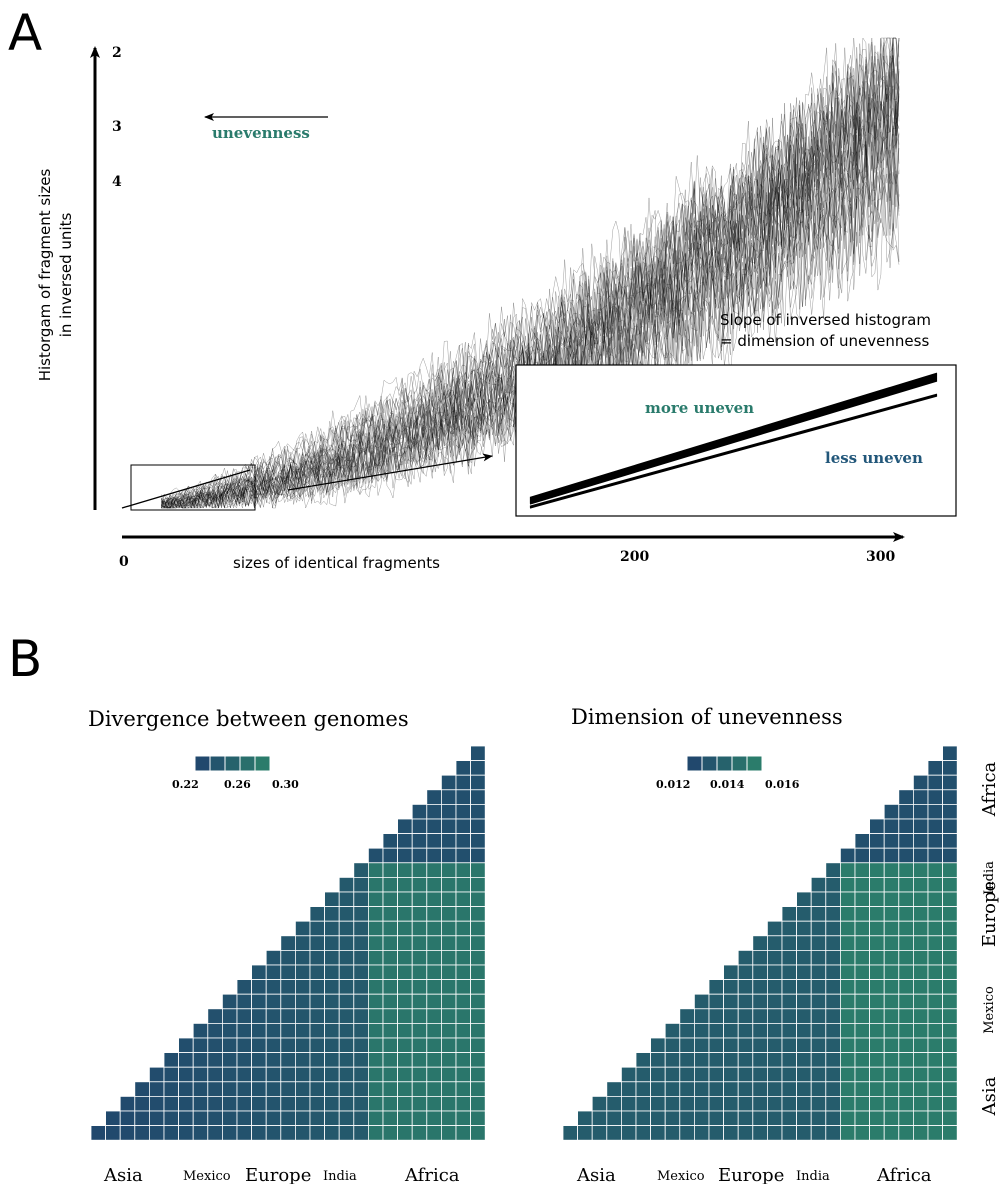 This screenshot has height=1184, width=1000. Describe the element at coordinates (390, 472) in the screenshot. I see `zoom-arrow` at that location.